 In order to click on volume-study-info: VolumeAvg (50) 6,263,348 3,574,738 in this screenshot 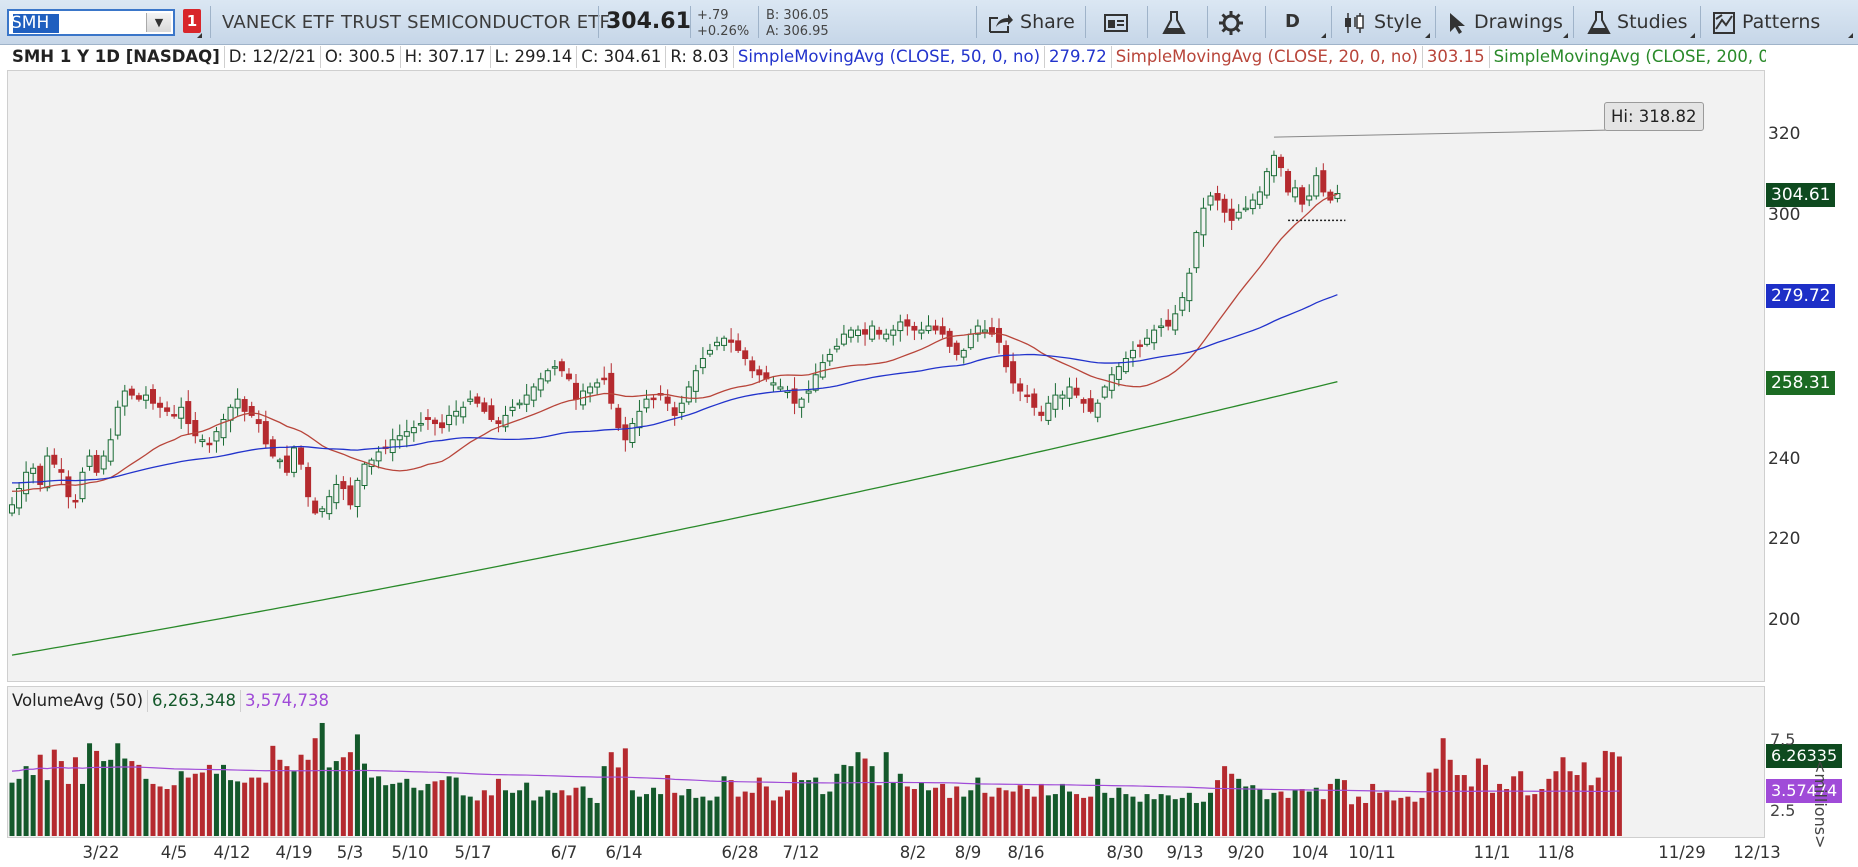, I will do `click(170, 701)`.